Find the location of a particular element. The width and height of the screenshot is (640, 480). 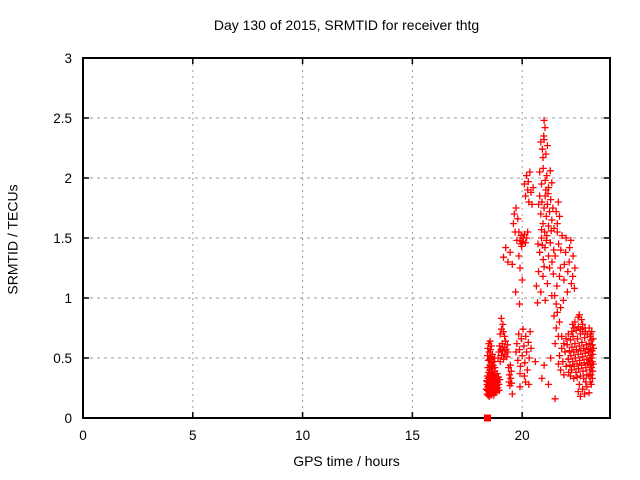

y-tick-label: 1.5 is located at coordinates (62, 238).